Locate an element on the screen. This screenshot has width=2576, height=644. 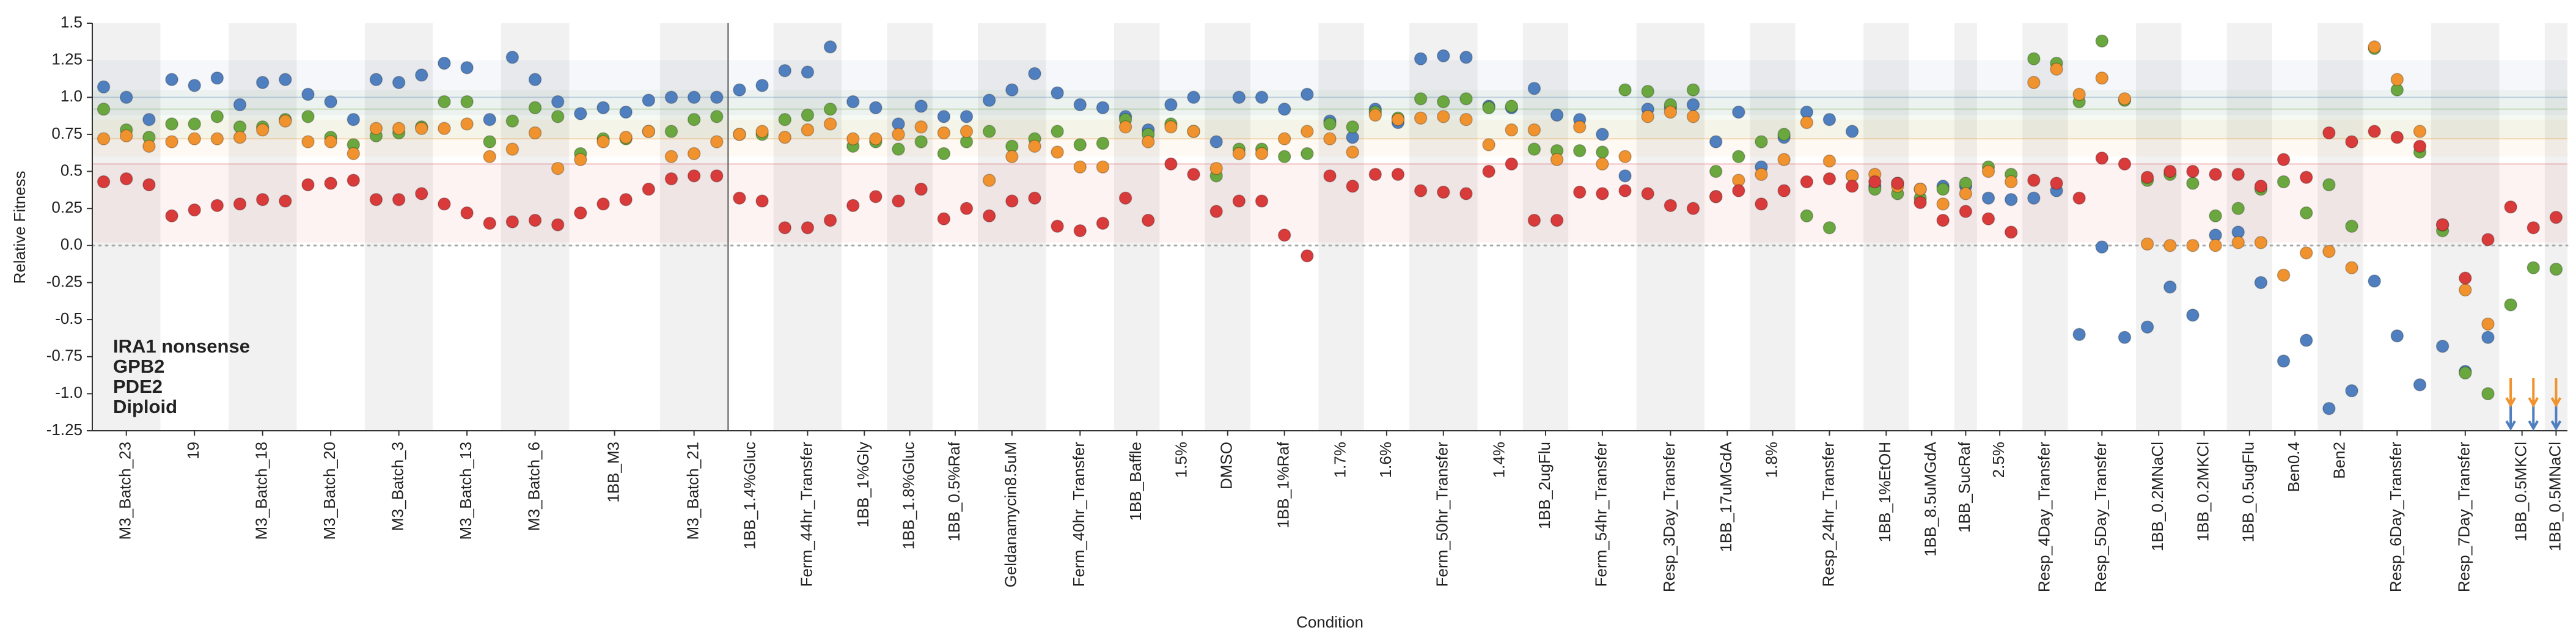
x-tick-label: Ferm_40hr_Transfer is located at coordinates (1079, 514).